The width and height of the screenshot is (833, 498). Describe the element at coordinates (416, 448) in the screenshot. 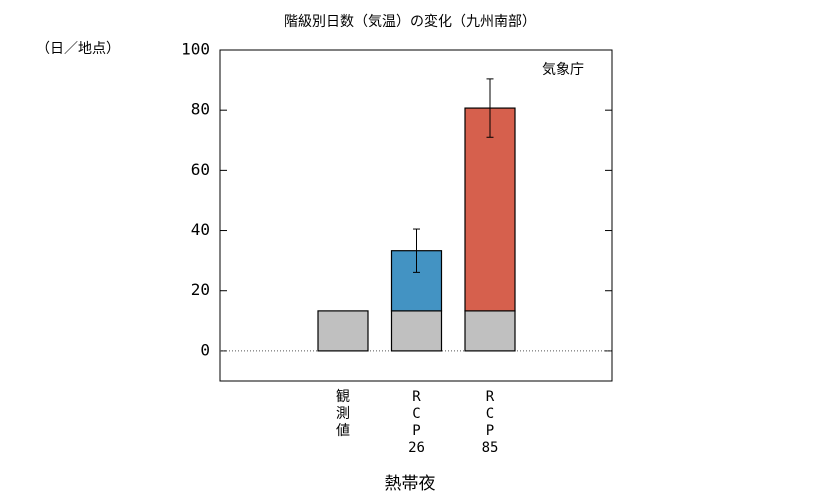

I see `x-tick-label: 26` at that location.